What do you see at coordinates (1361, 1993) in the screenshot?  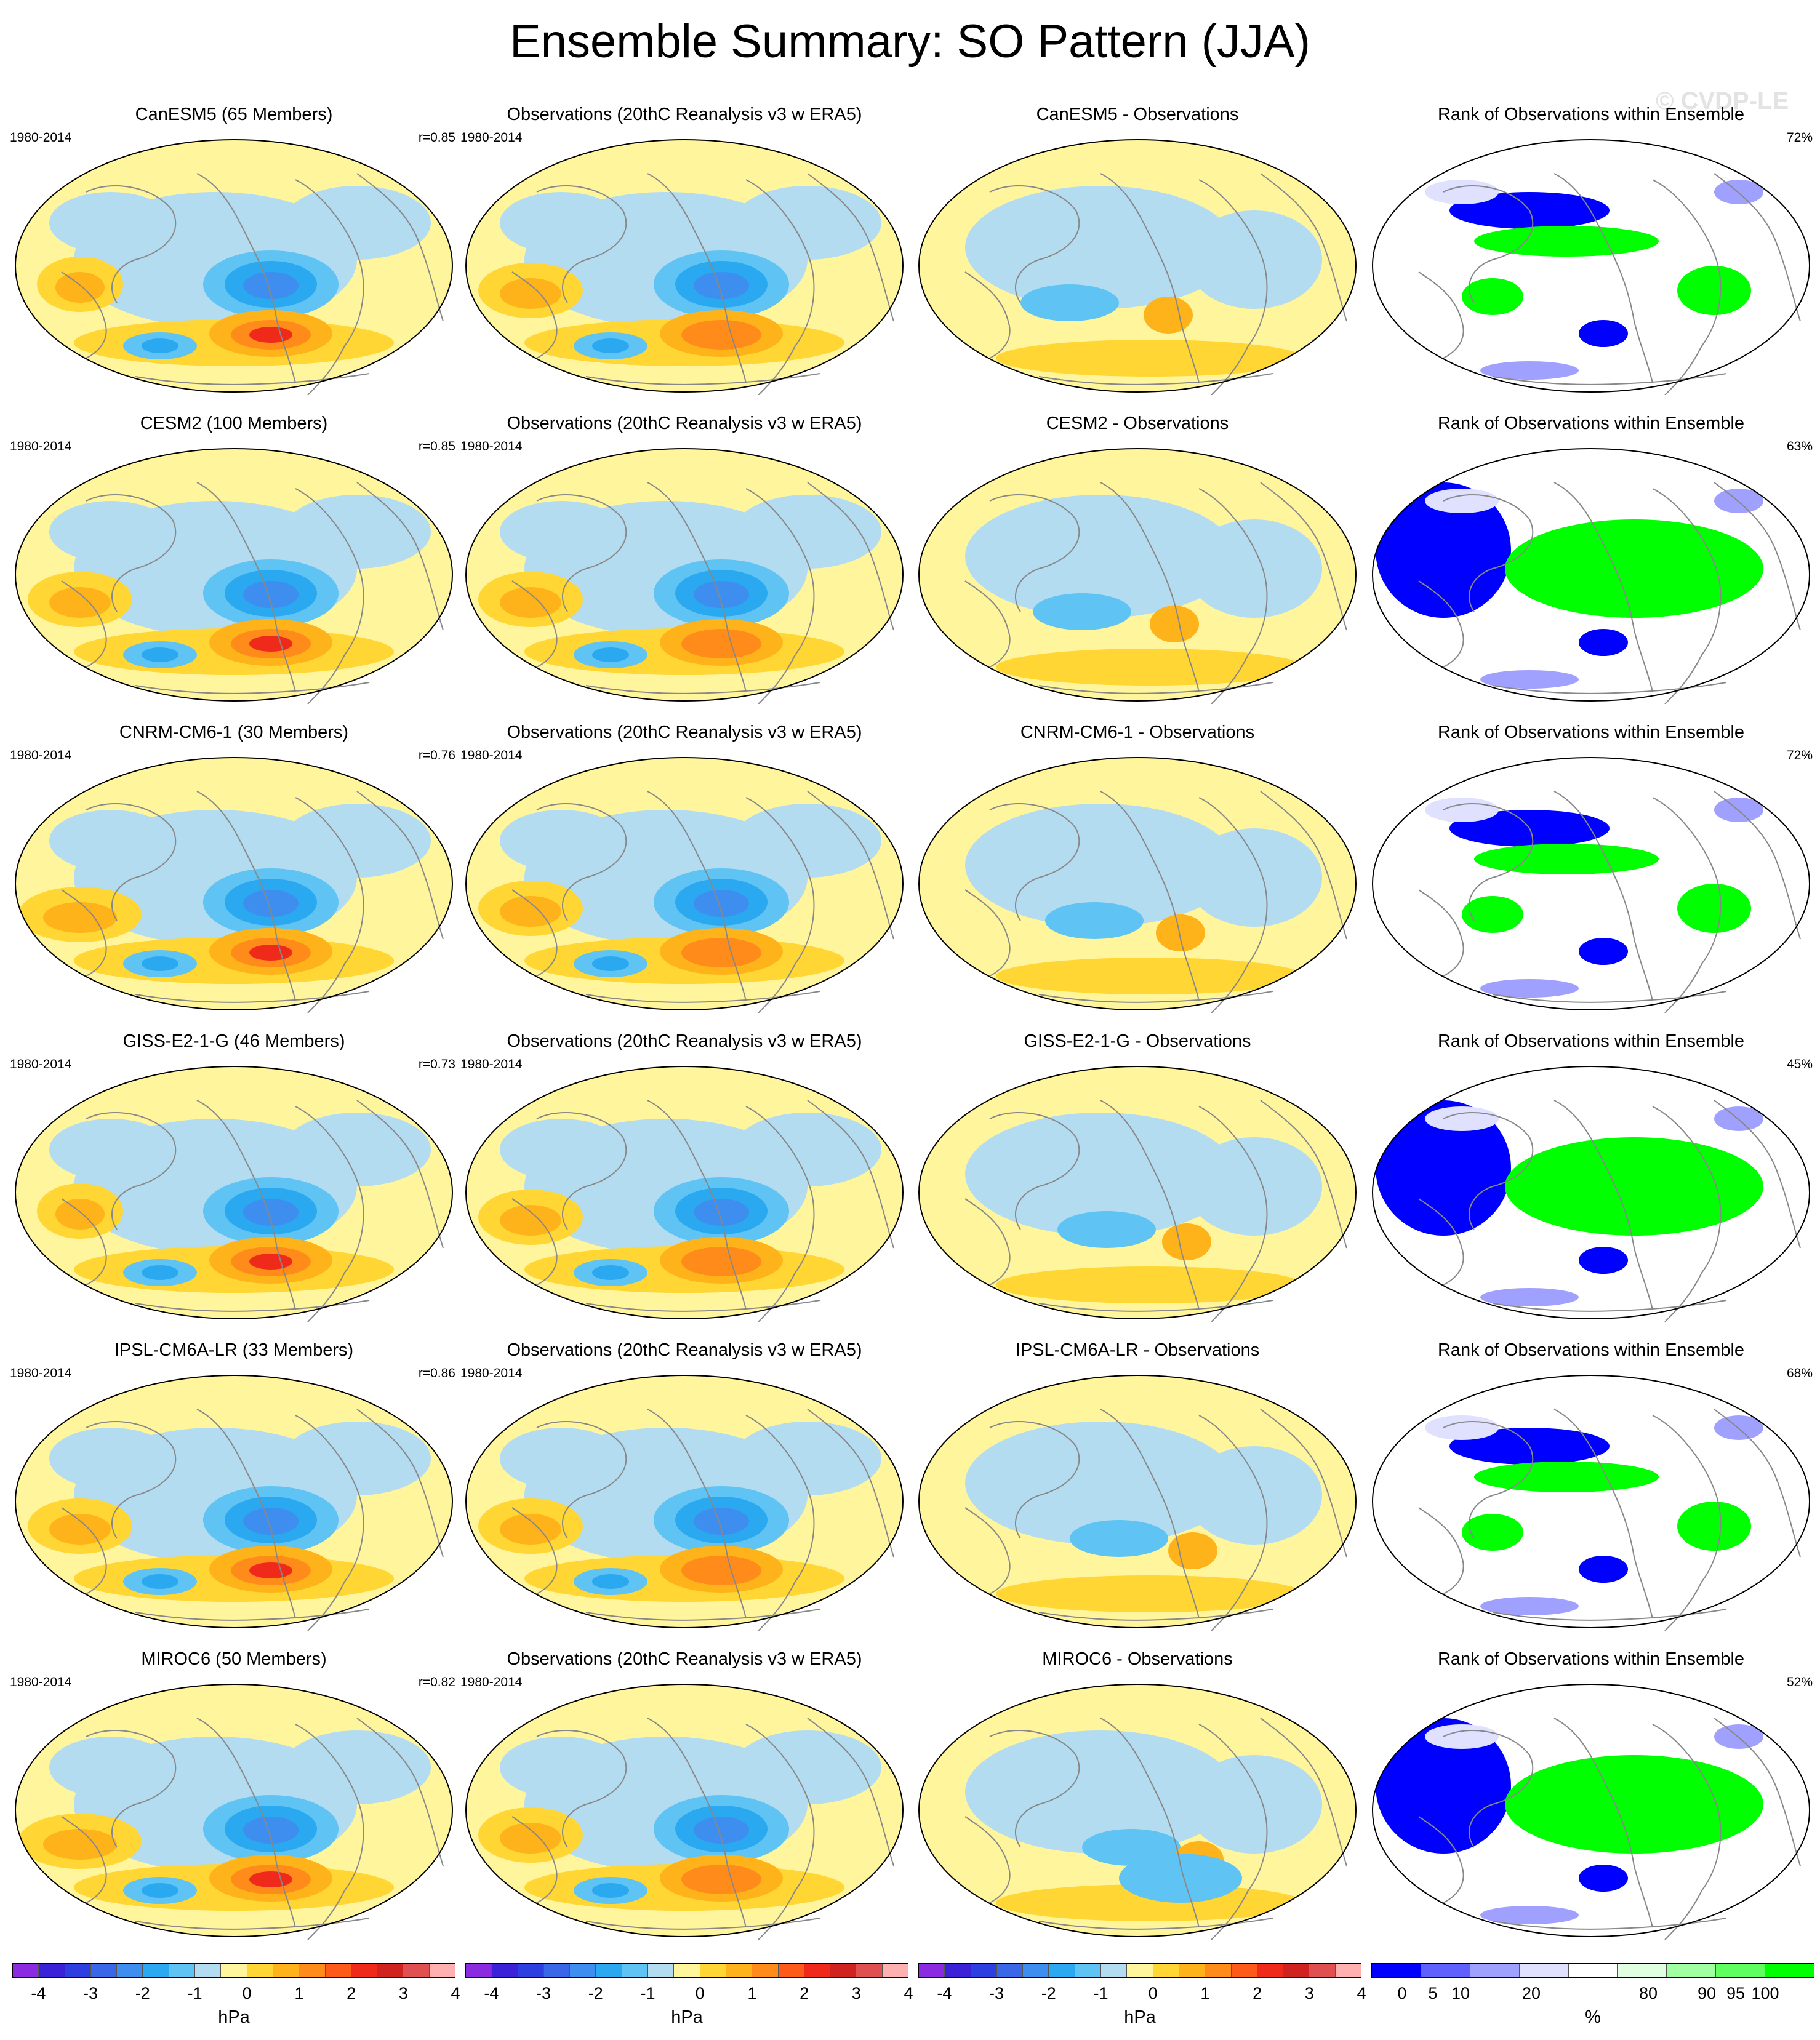 I see `colorbar-tick-label: 4` at bounding box center [1361, 1993].